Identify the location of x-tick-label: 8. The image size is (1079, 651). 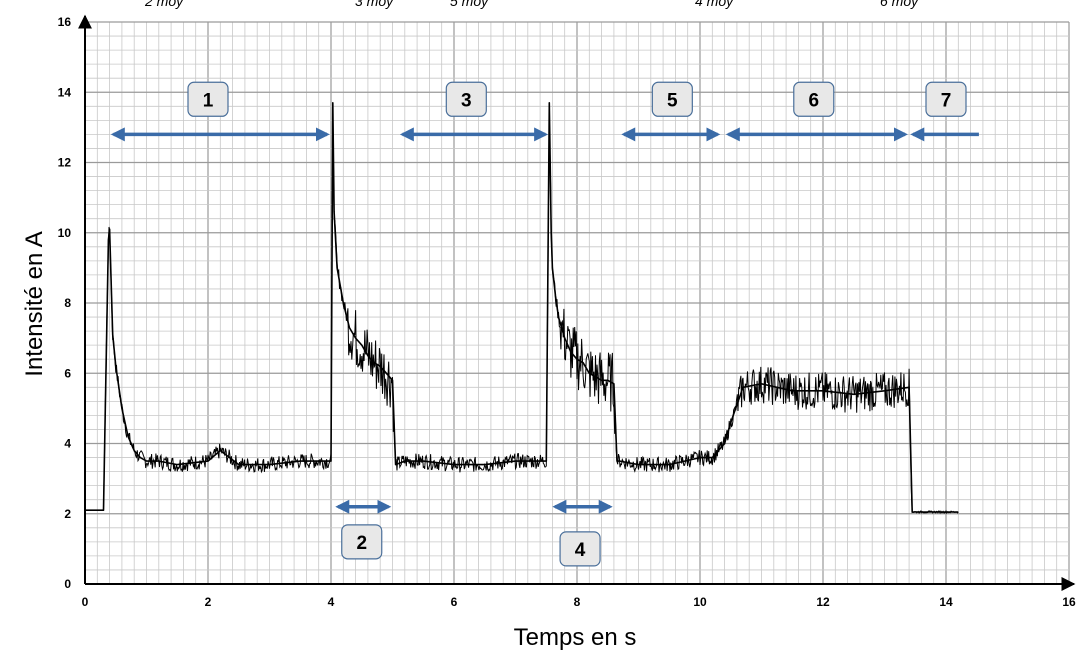
(577, 602).